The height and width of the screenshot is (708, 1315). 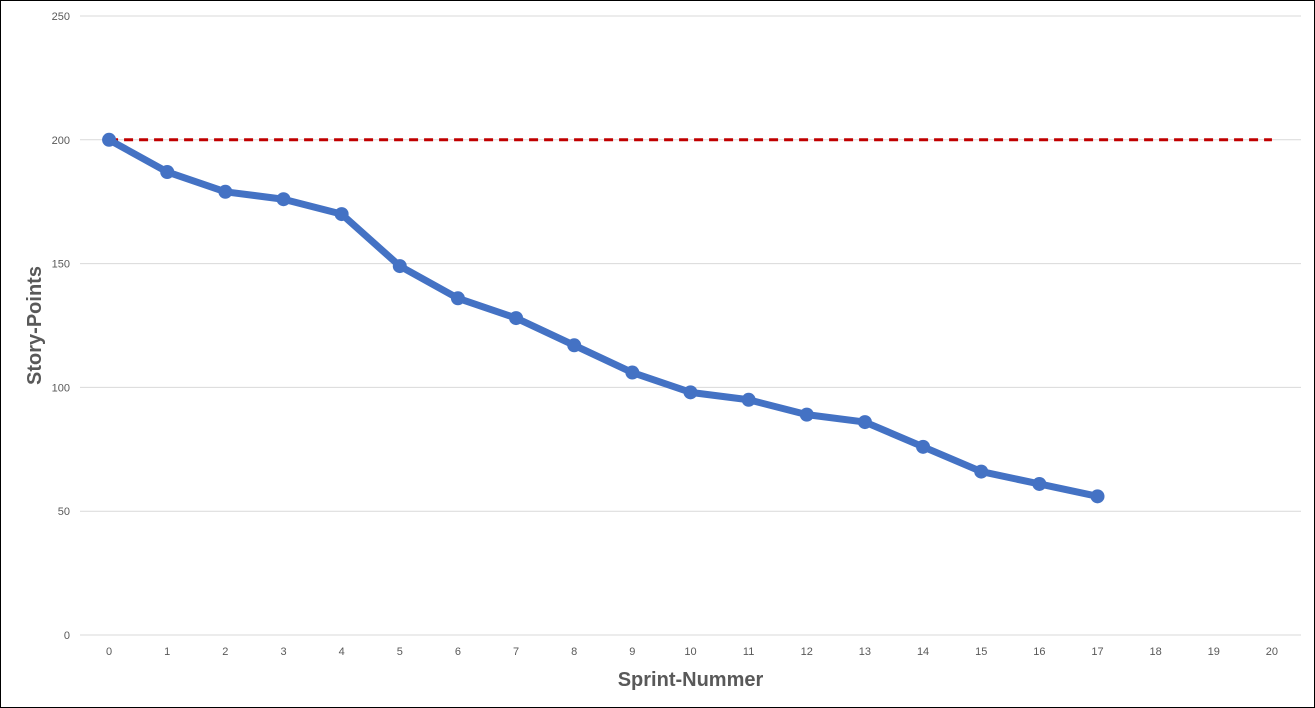 What do you see at coordinates (400, 652) in the screenshot?
I see `x-tick-label: 5` at bounding box center [400, 652].